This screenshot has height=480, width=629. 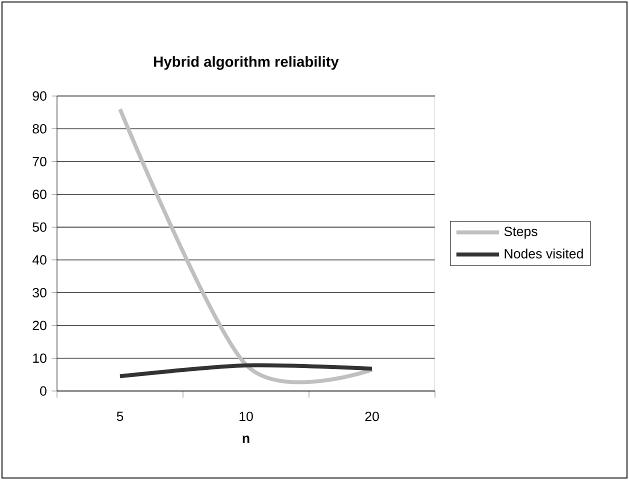 I want to click on y-tick-label: 80, so click(x=39, y=129).